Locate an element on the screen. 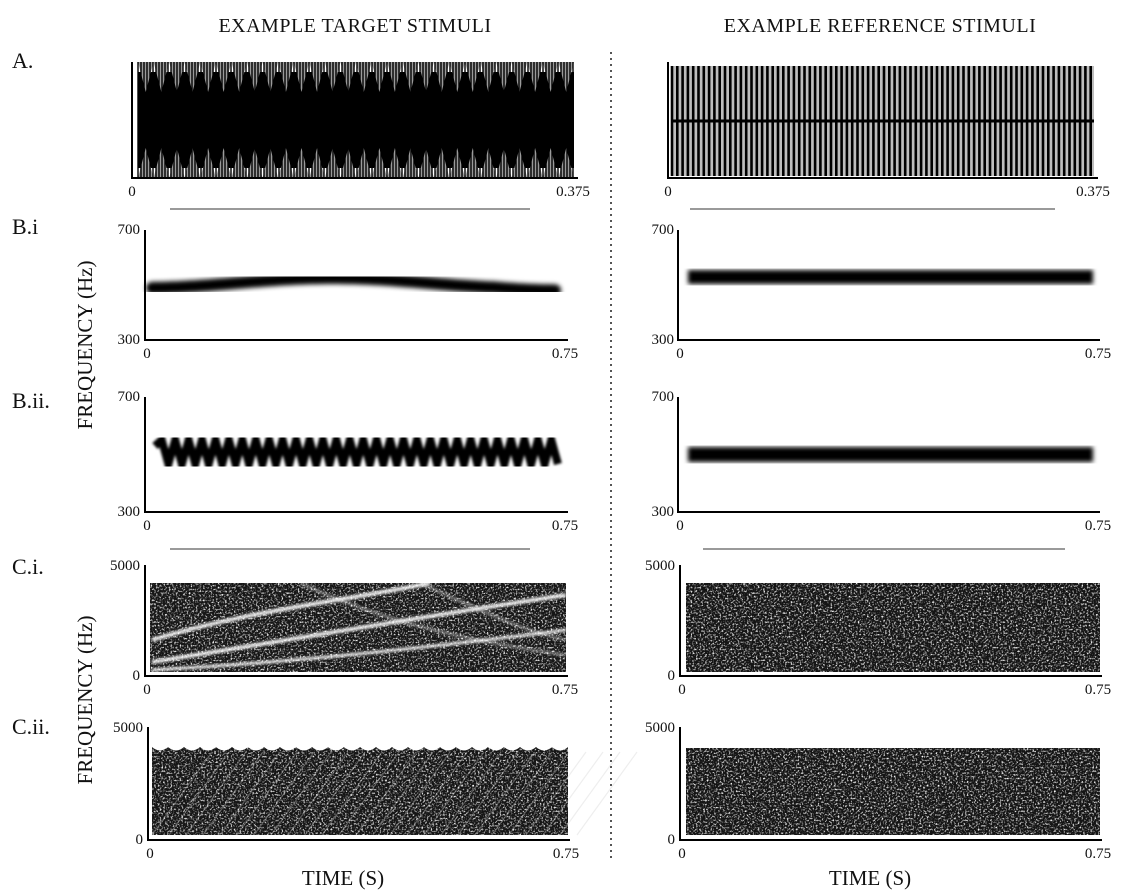 This screenshot has height=894, width=1127. pitch-contour-Bi-target is located at coordinates (353, 284).